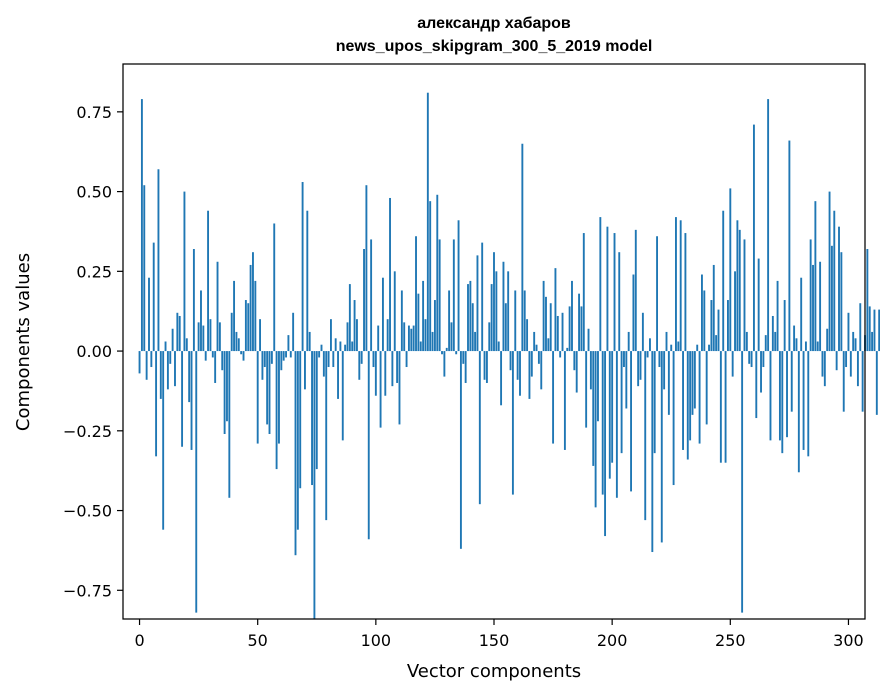  Describe the element at coordinates (730, 640) in the screenshot. I see `x-tick-label: 250` at that location.